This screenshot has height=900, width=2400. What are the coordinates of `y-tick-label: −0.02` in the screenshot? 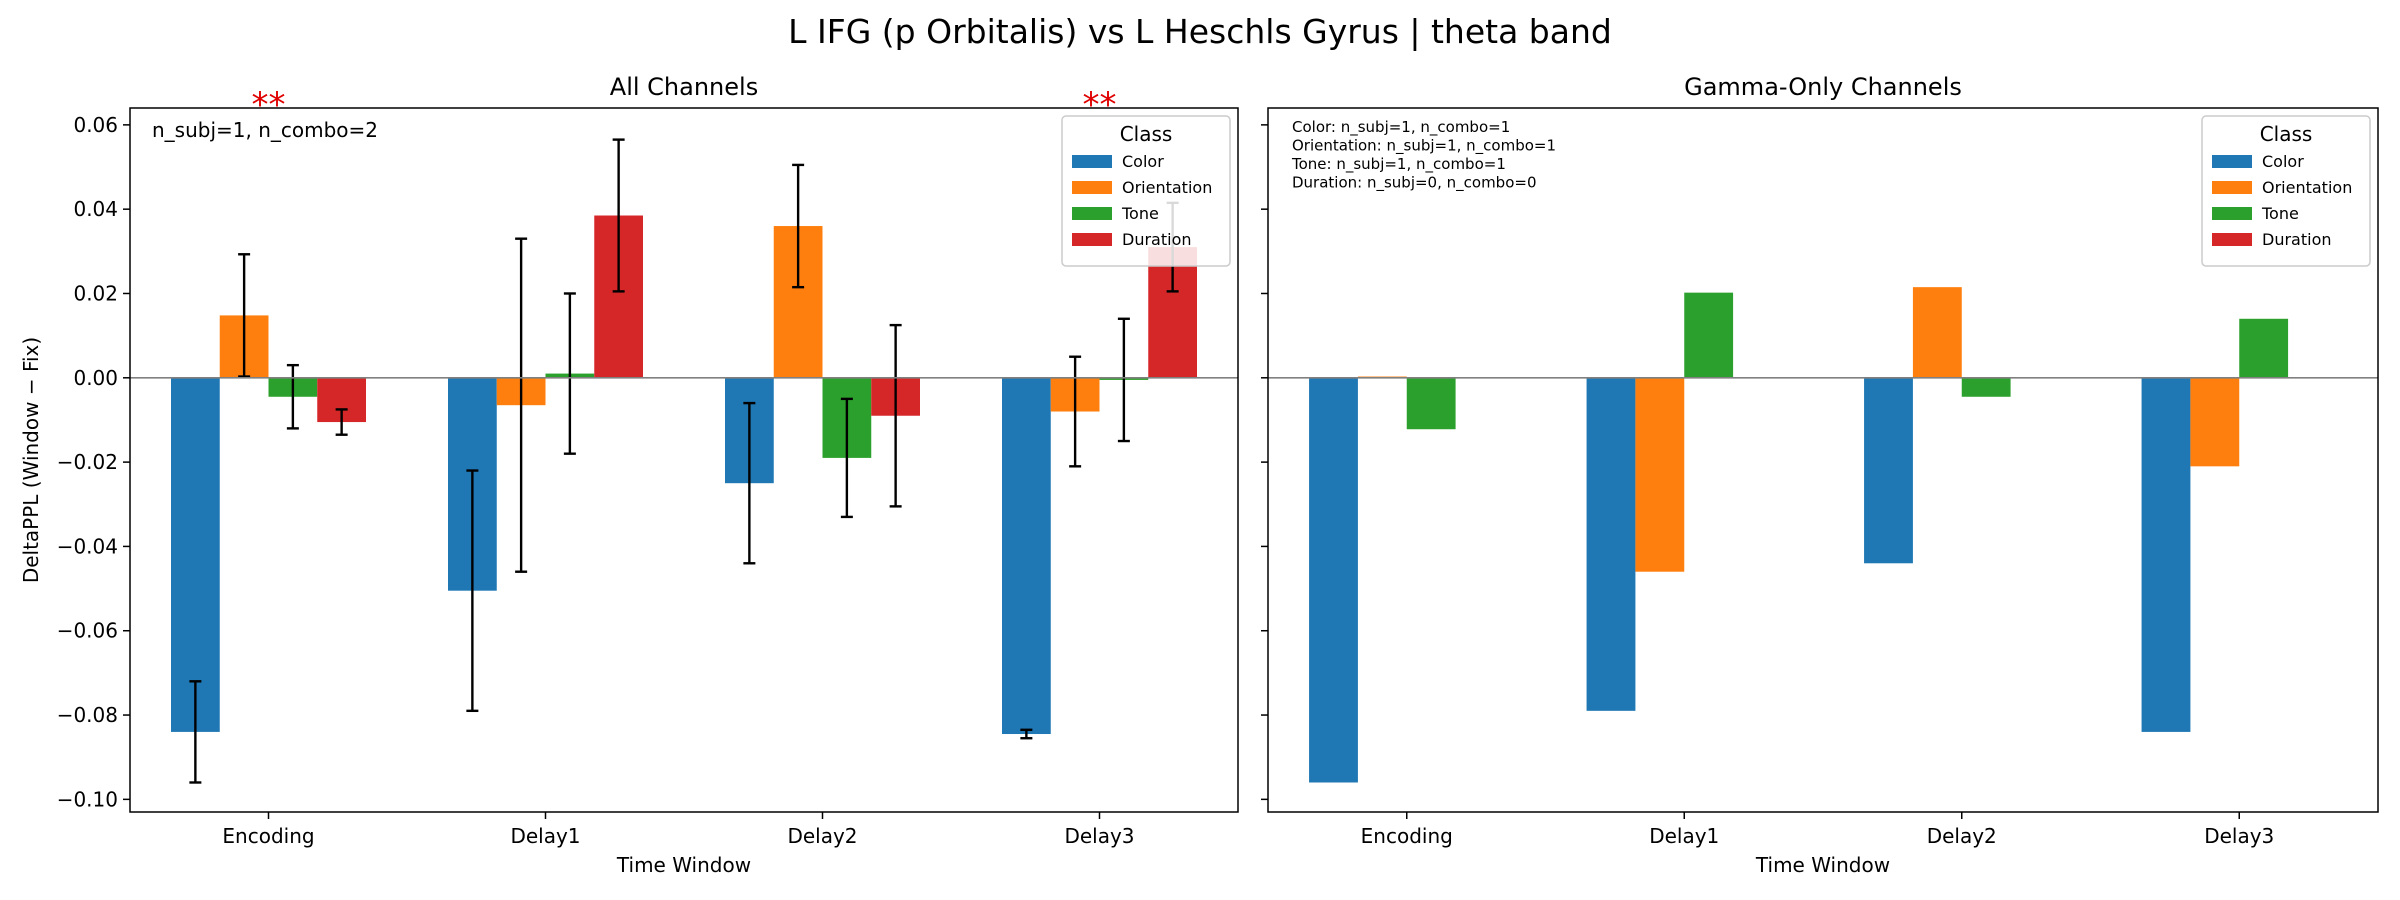 It's located at (87, 462).